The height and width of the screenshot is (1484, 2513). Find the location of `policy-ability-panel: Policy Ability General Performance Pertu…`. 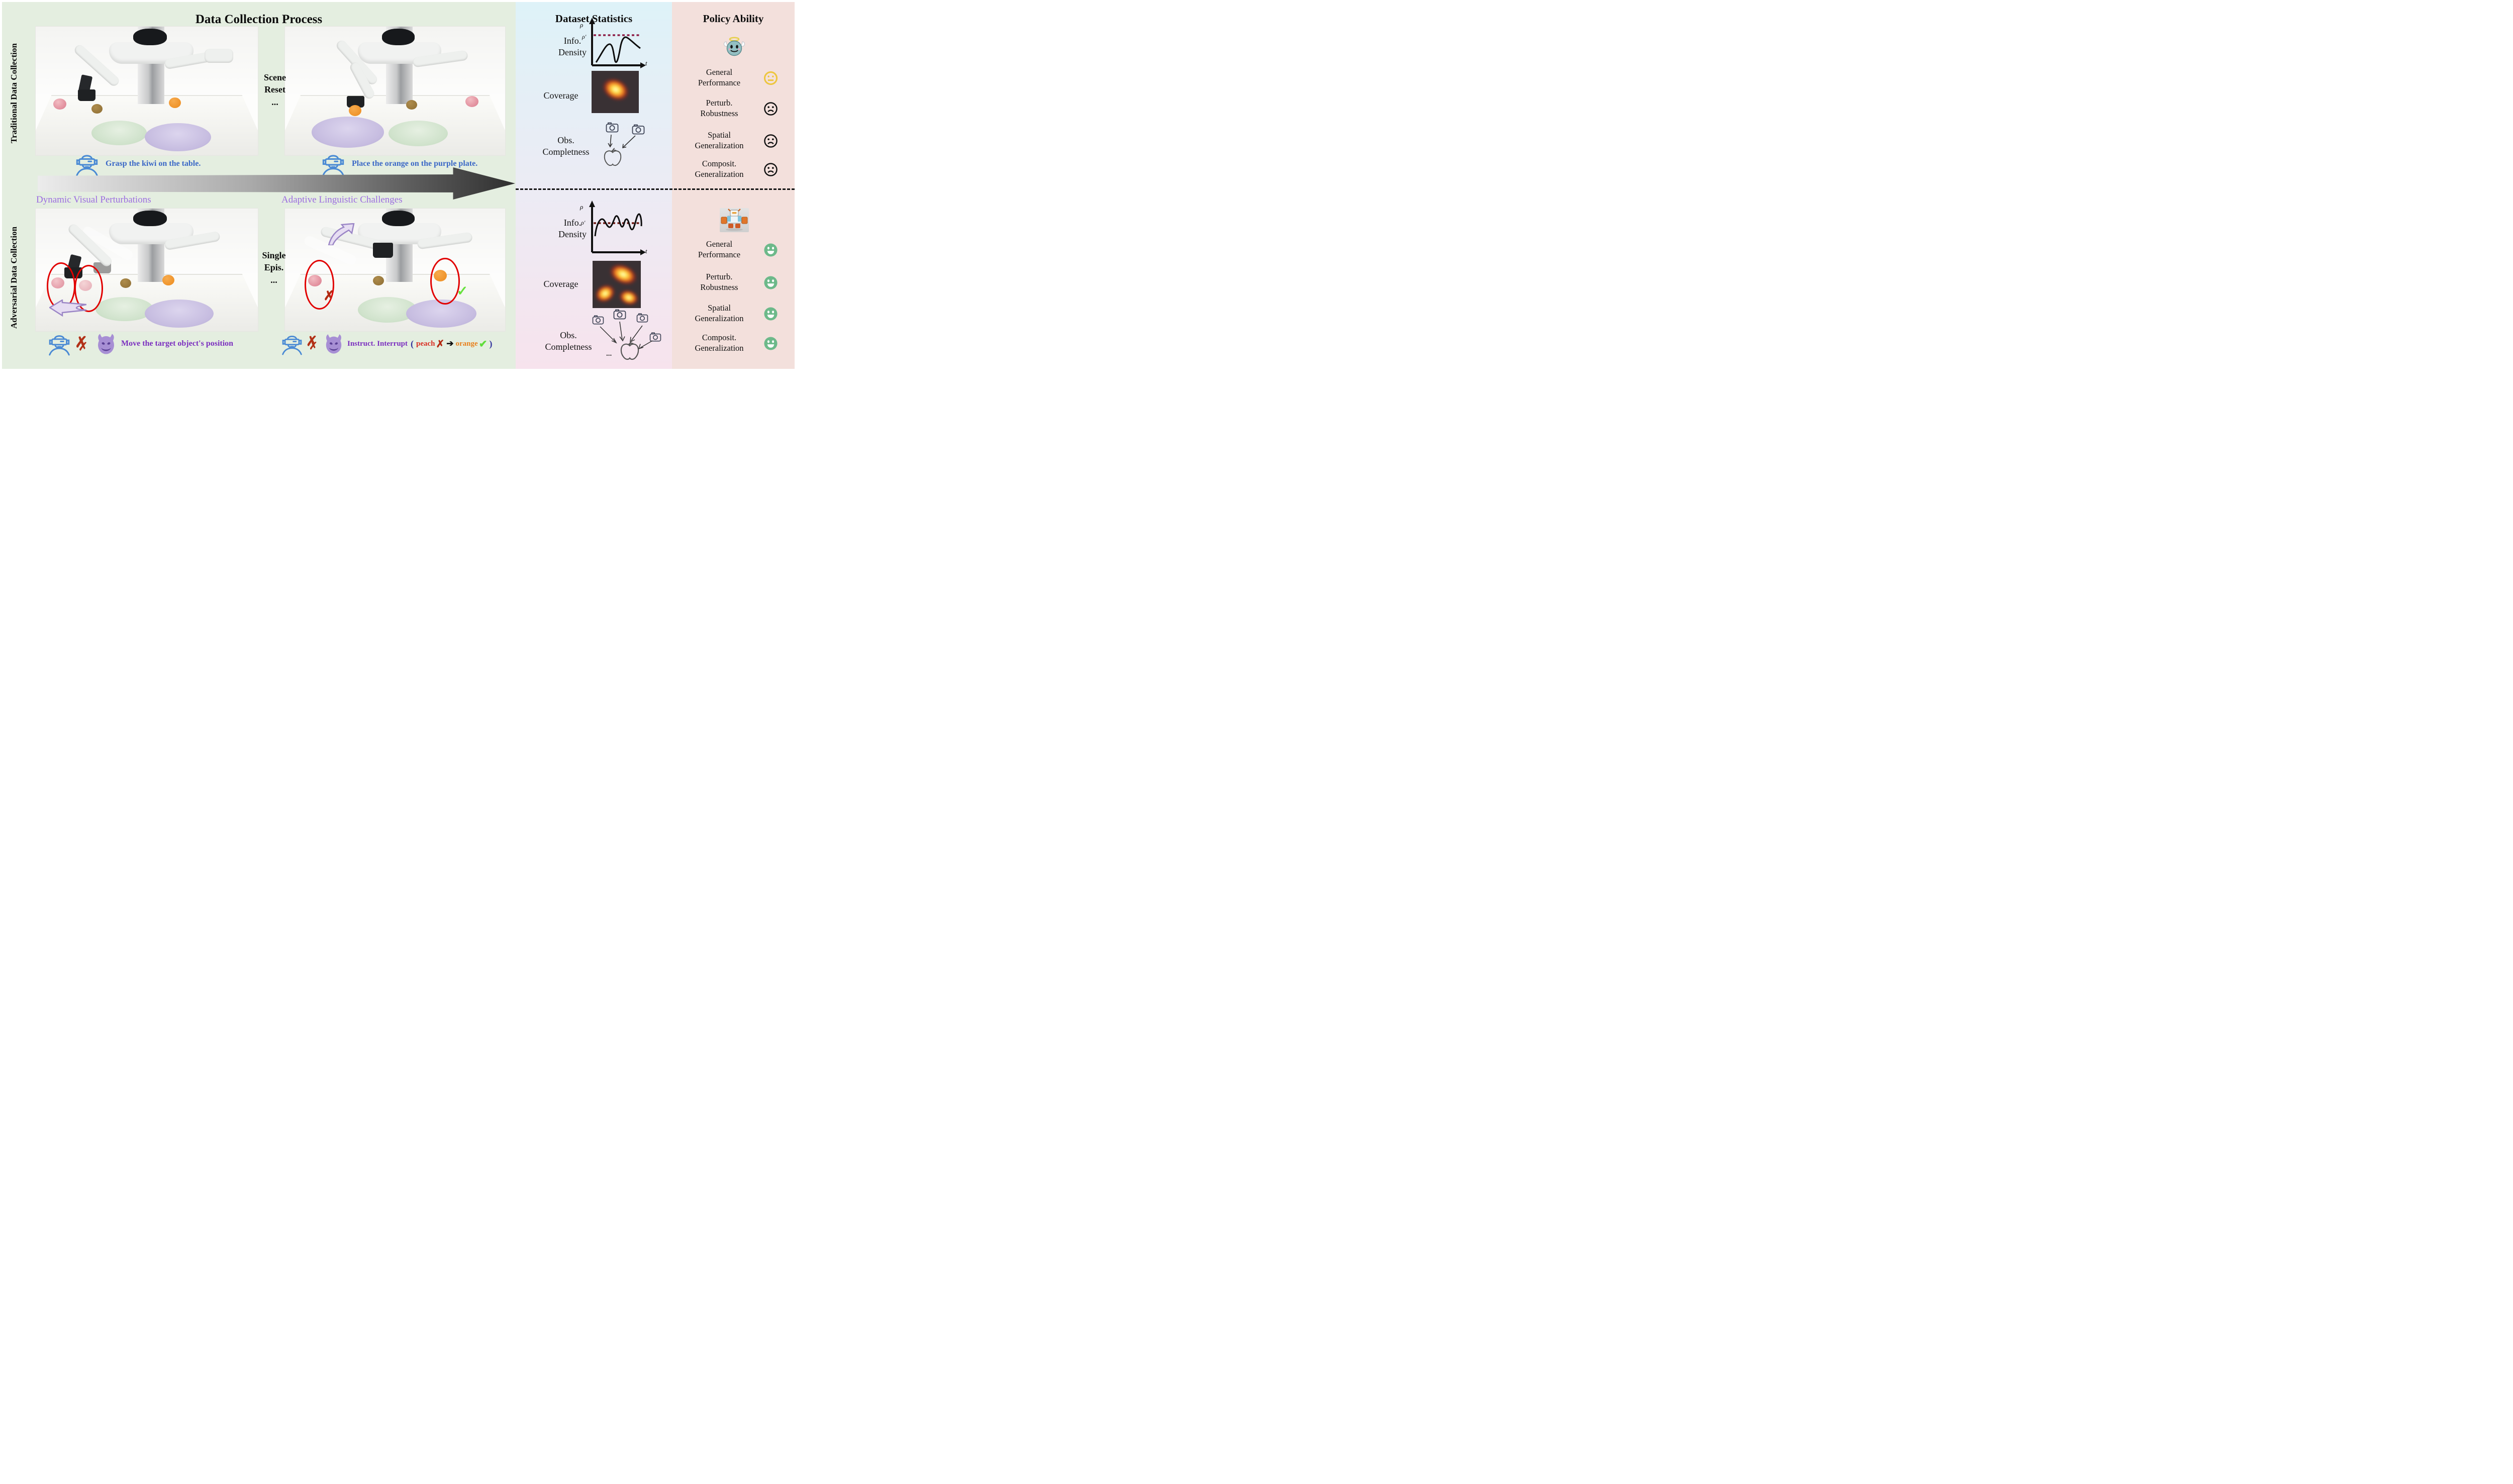

policy-ability-panel: Policy Ability General Performance Pertu… is located at coordinates (733, 185).